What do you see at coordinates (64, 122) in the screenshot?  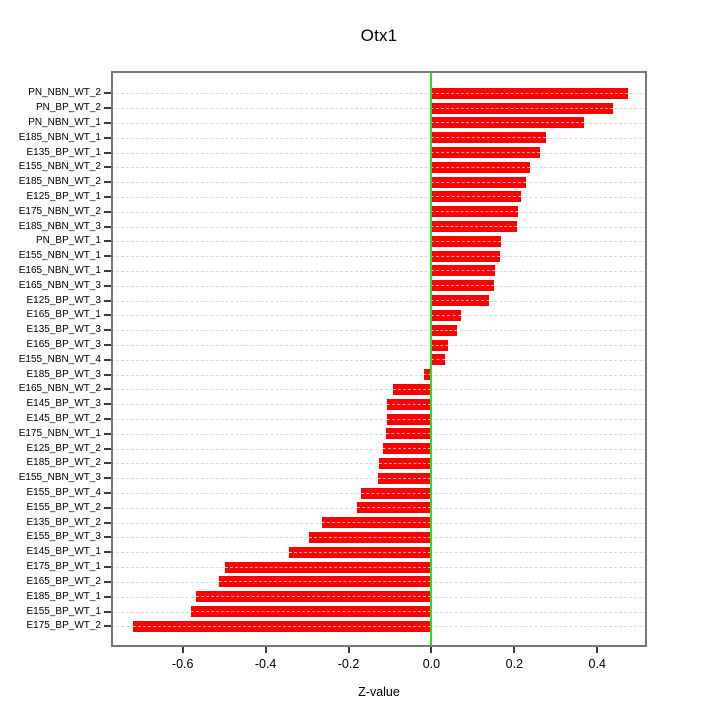 I see `category-label: PN_NBN_WT_1` at bounding box center [64, 122].